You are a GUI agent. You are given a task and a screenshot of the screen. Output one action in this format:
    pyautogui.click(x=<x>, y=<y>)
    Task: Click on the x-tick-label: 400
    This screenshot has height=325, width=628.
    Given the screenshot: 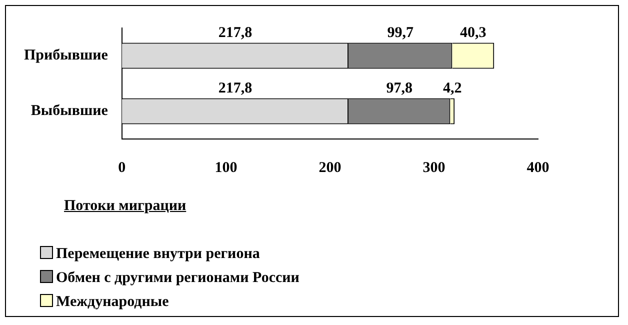 What is the action you would take?
    pyautogui.click(x=538, y=168)
    